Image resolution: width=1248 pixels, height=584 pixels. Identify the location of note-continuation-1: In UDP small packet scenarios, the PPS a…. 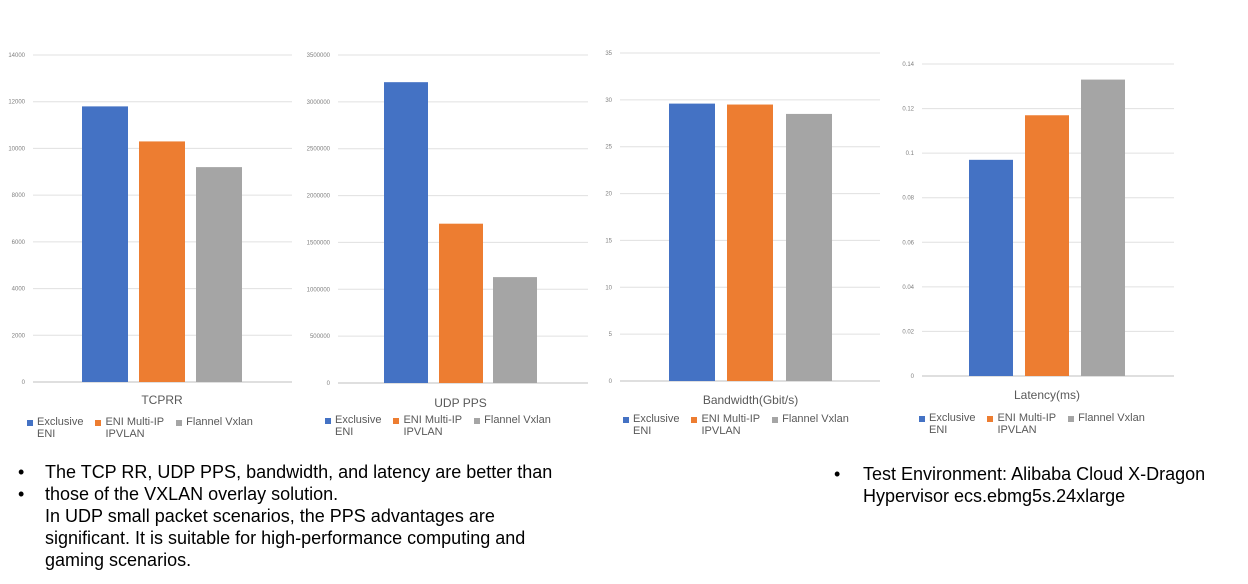
(270, 516).